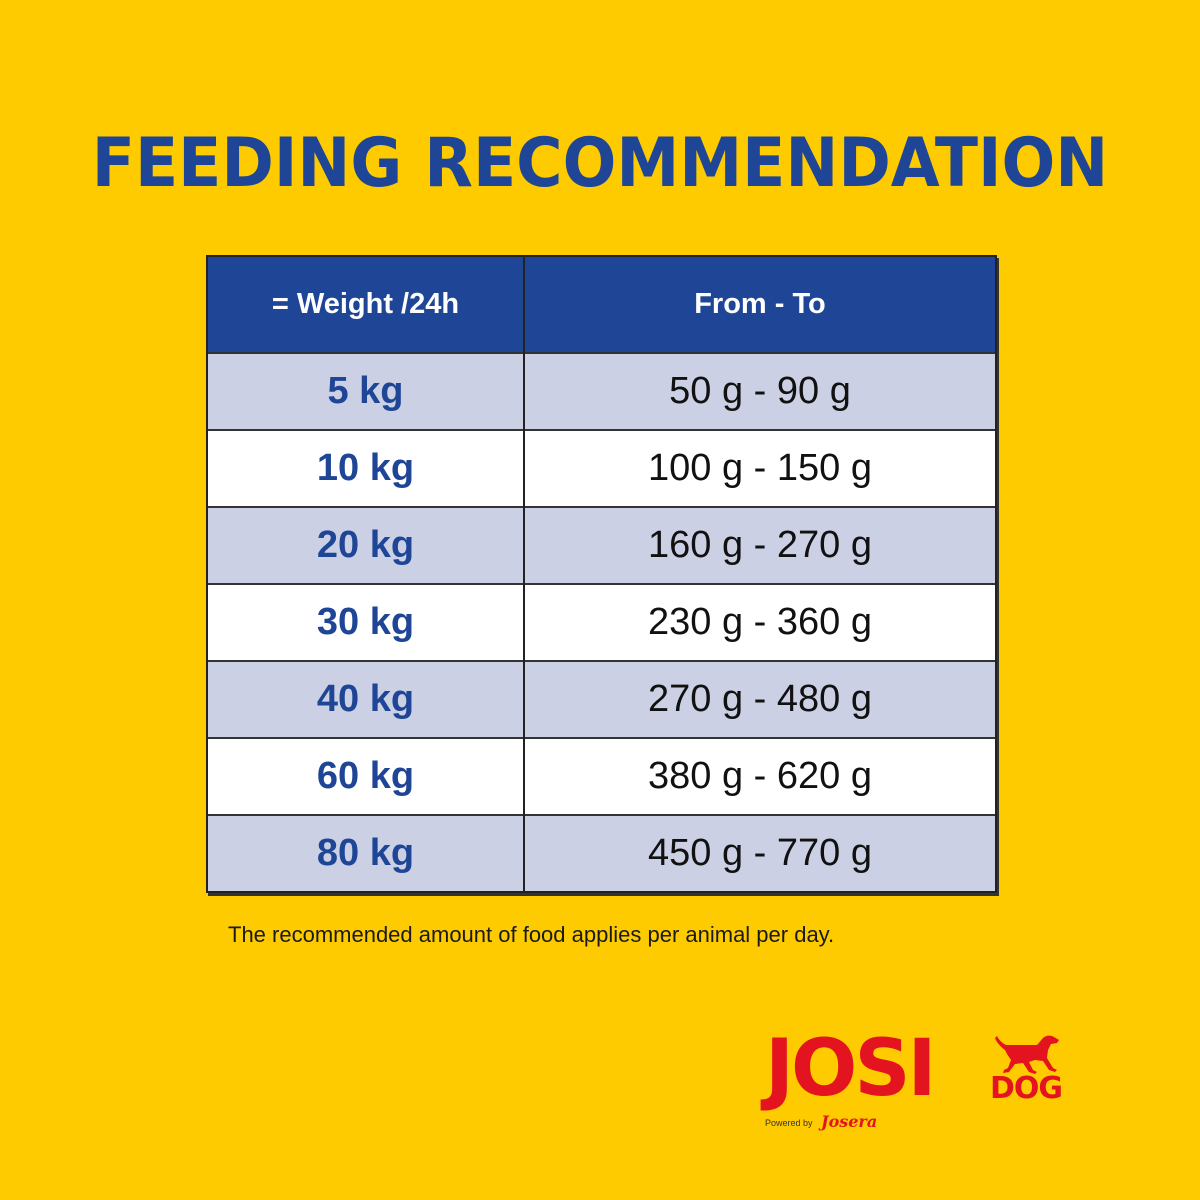  Describe the element at coordinates (1026, 1088) in the screenshot. I see `logo-sub: DOG` at that location.